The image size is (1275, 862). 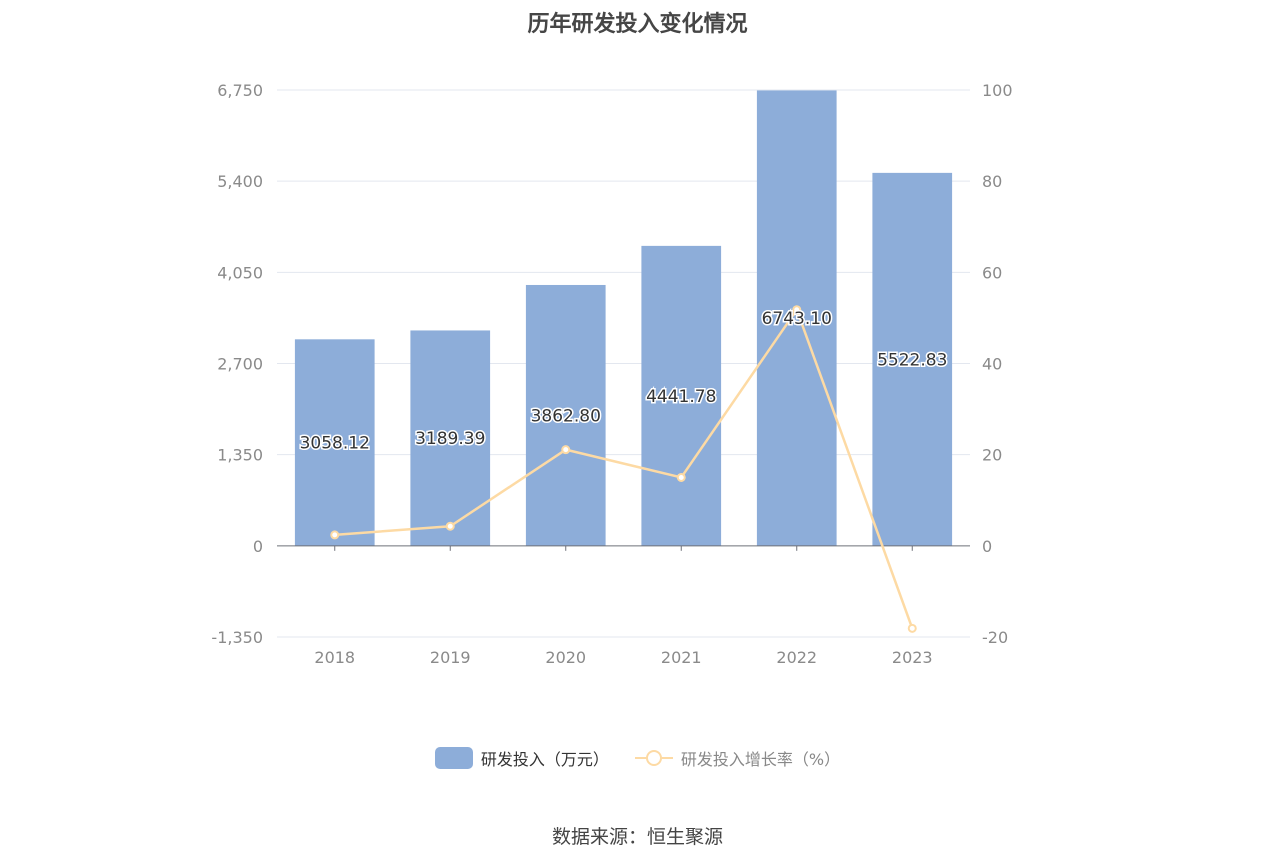 I want to click on bar-value-label-2023: 5522.83, so click(x=912, y=360).